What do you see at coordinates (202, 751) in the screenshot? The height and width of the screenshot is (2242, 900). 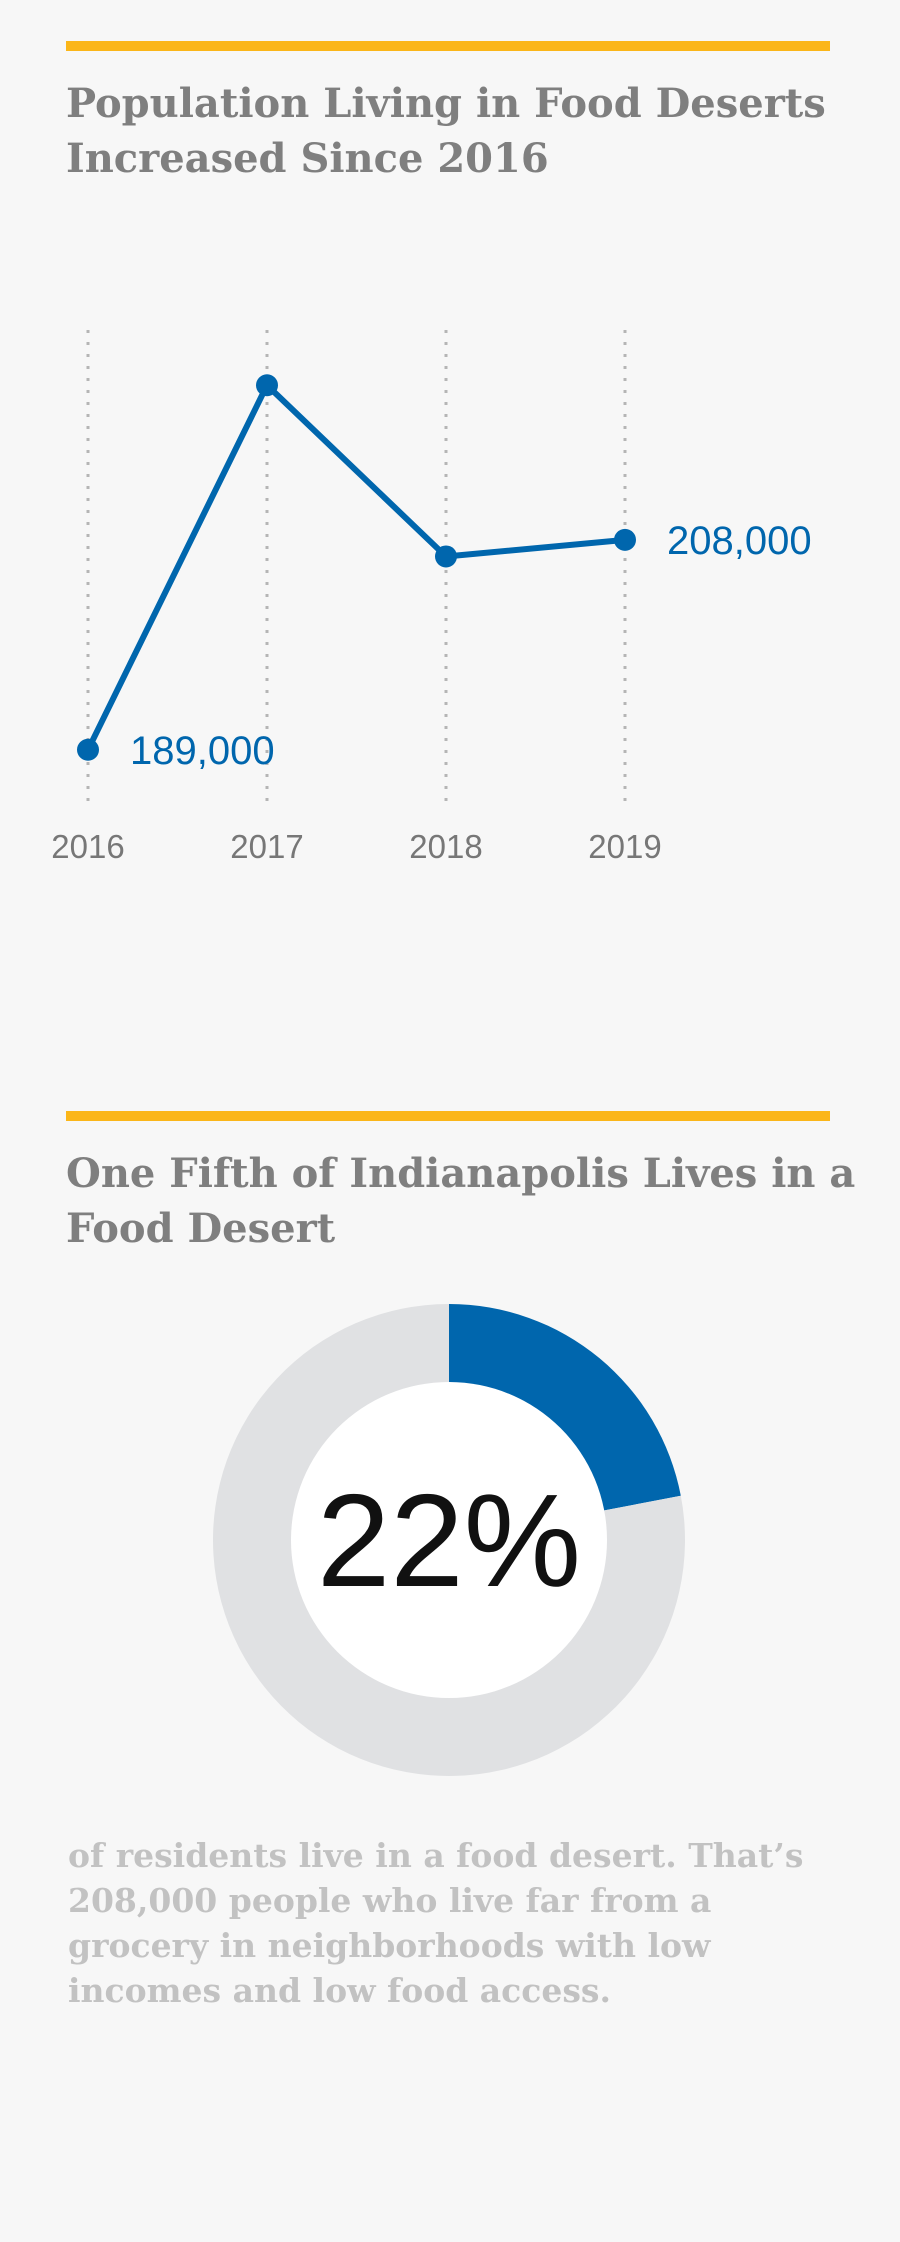 I see `data-label-2016: 189,000` at bounding box center [202, 751].